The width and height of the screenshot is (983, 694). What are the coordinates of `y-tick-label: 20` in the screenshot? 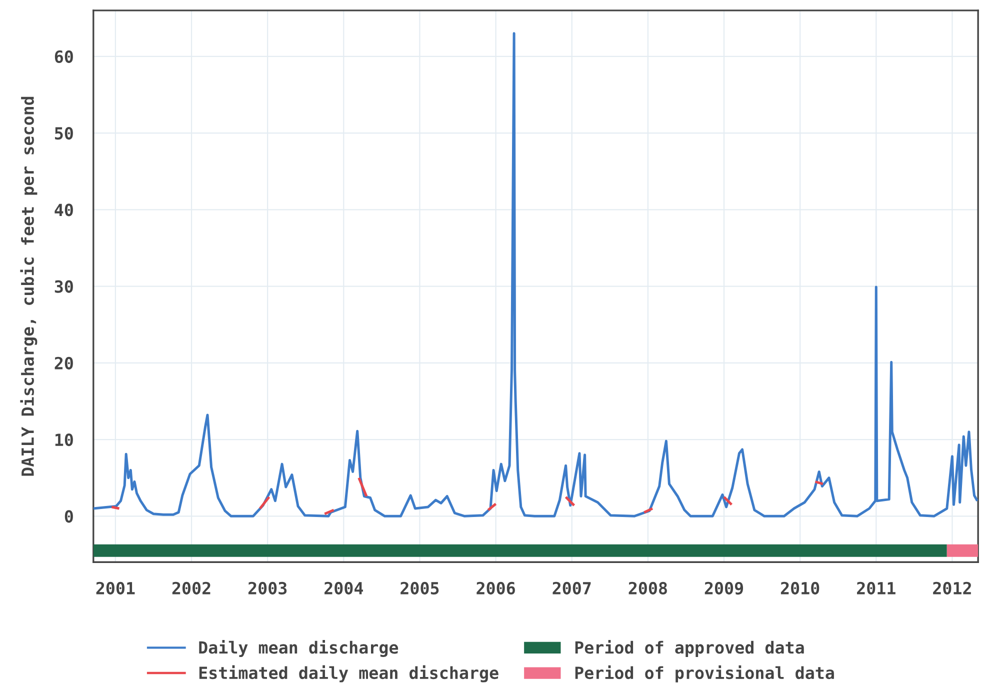 It's located at (63, 363).